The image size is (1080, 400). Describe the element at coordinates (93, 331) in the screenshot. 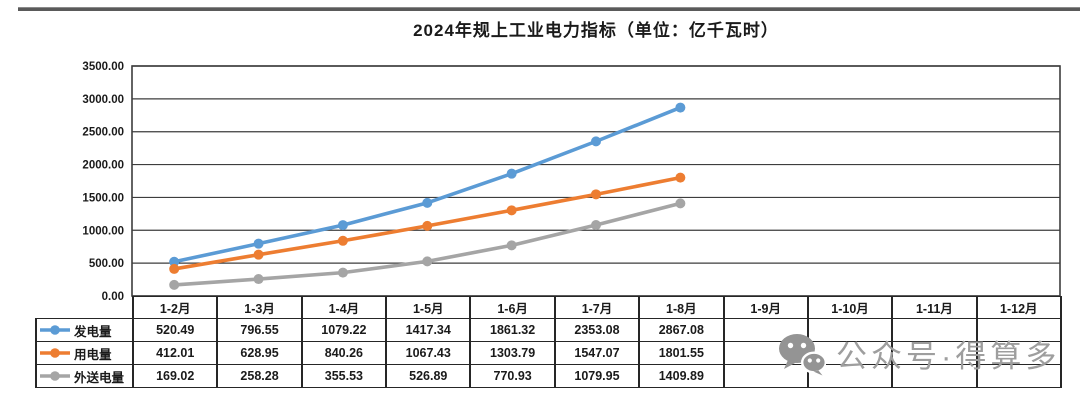

I see `legend-label: 发电量` at that location.